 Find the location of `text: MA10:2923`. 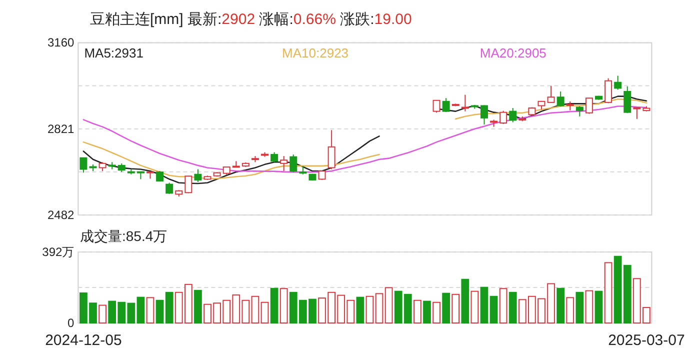

text: MA10:2923 is located at coordinates (315, 53).